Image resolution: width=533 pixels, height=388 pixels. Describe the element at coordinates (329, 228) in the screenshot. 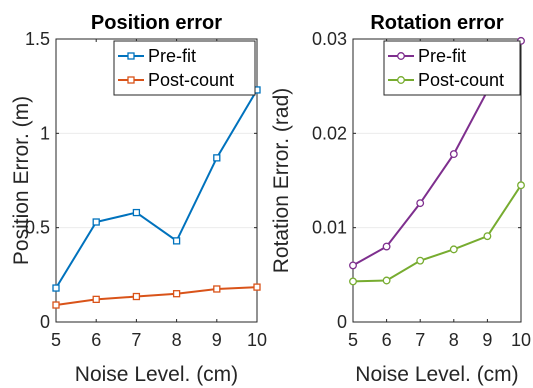

I see `y-tick-label: 0.01` at that location.